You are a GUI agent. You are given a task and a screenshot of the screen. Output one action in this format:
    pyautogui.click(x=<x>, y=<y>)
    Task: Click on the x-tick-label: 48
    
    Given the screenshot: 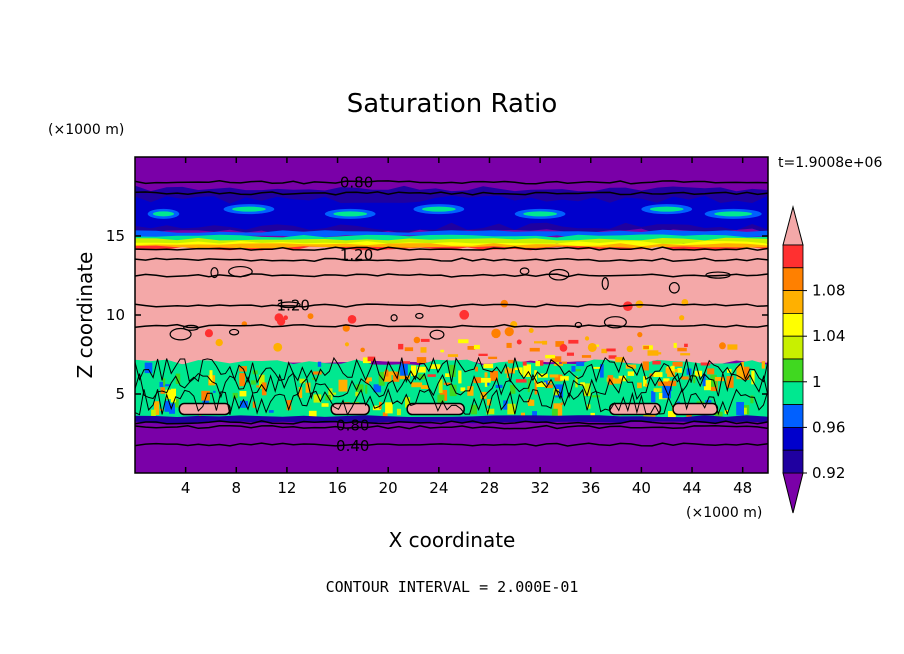 What is the action you would take?
    pyautogui.click(x=742, y=488)
    